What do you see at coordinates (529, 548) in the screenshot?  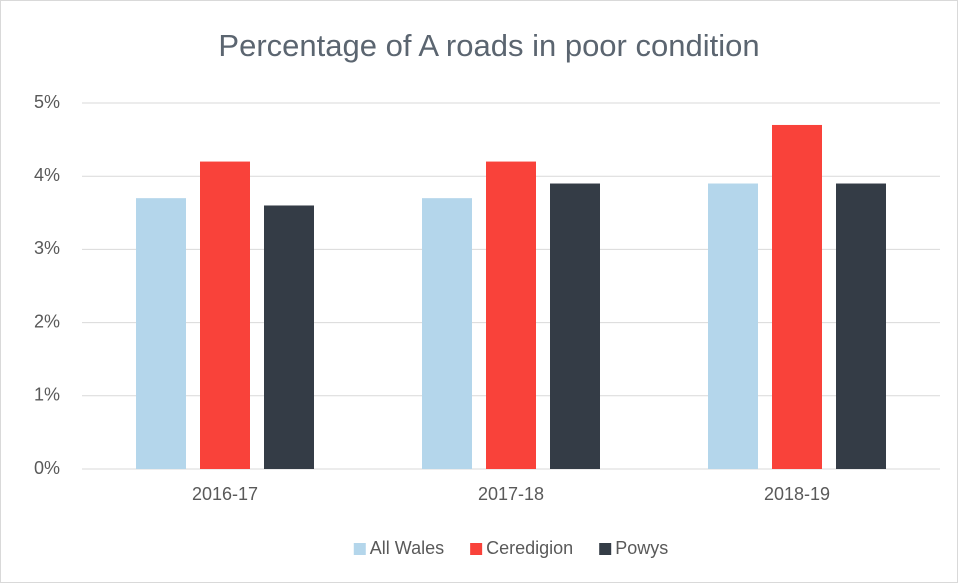 I see `legend-label: Ceredigion` at bounding box center [529, 548].